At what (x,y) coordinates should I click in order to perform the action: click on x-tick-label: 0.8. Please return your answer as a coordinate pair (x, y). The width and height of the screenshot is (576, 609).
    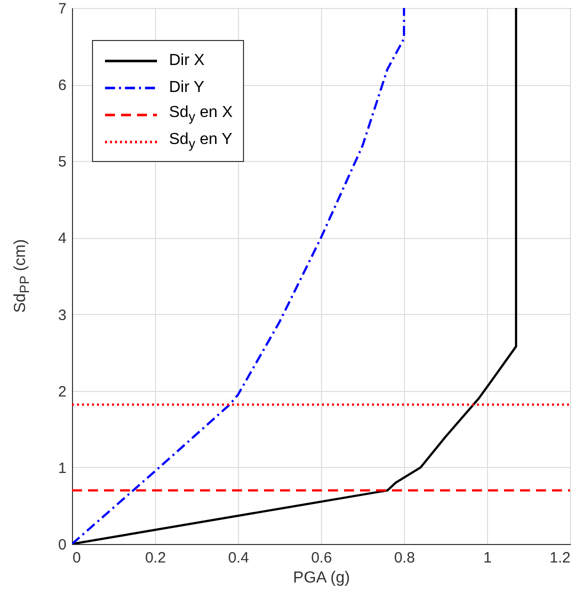
    Looking at the image, I should click on (404, 558).